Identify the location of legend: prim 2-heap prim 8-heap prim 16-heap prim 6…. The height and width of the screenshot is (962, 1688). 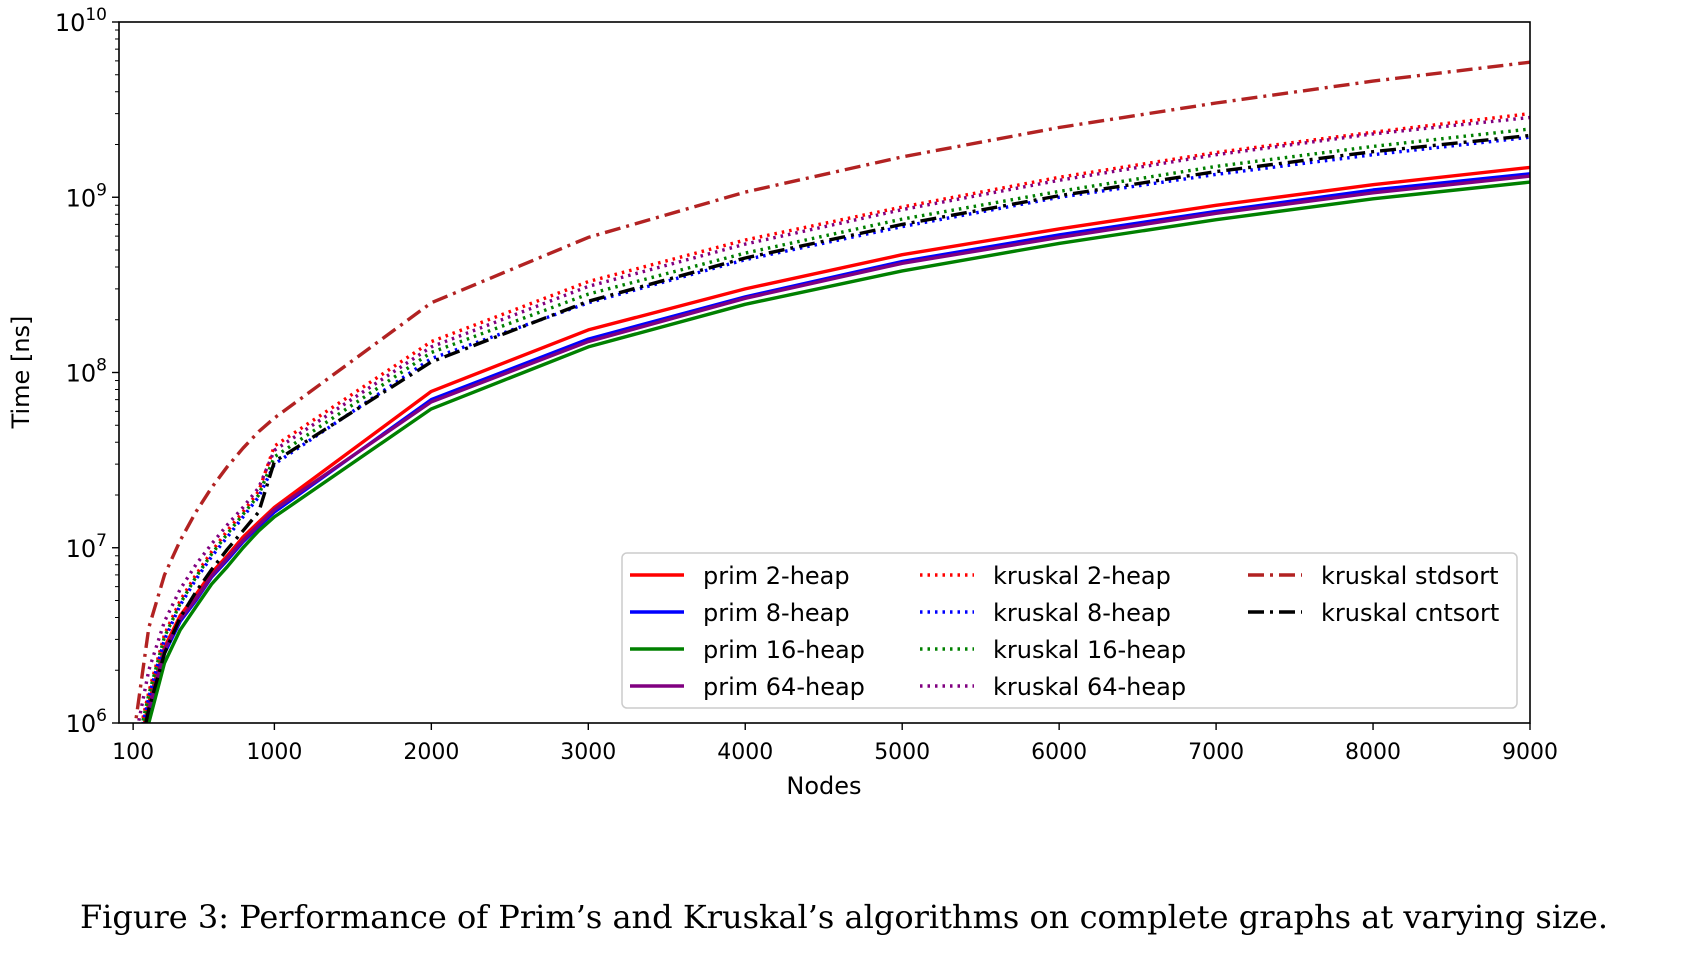
(1069, 630).